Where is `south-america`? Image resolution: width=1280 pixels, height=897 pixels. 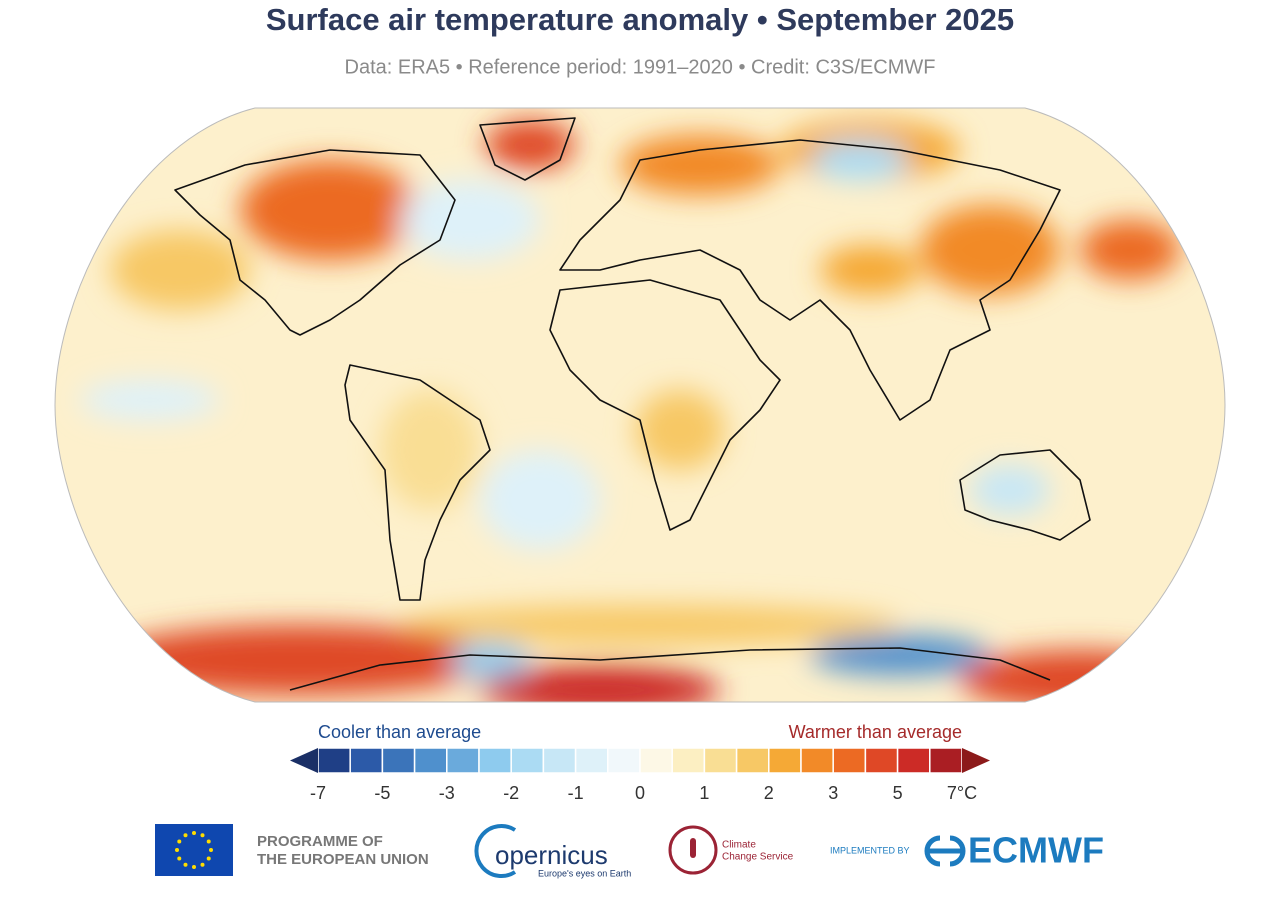 south-america is located at coordinates (417, 482).